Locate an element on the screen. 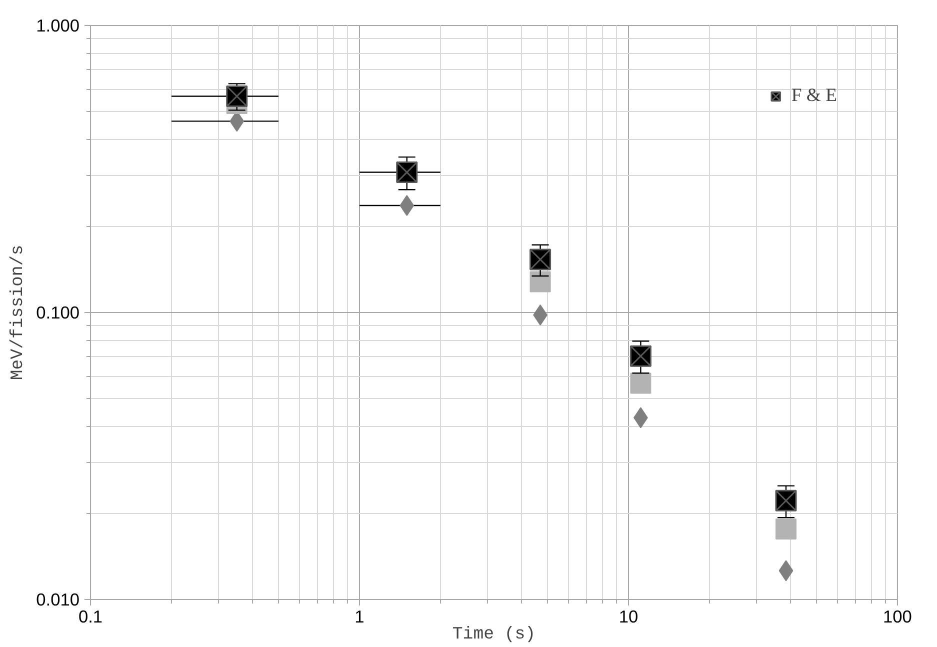 The width and height of the screenshot is (937, 647). x-axis-title: Time (s) is located at coordinates (494, 635).